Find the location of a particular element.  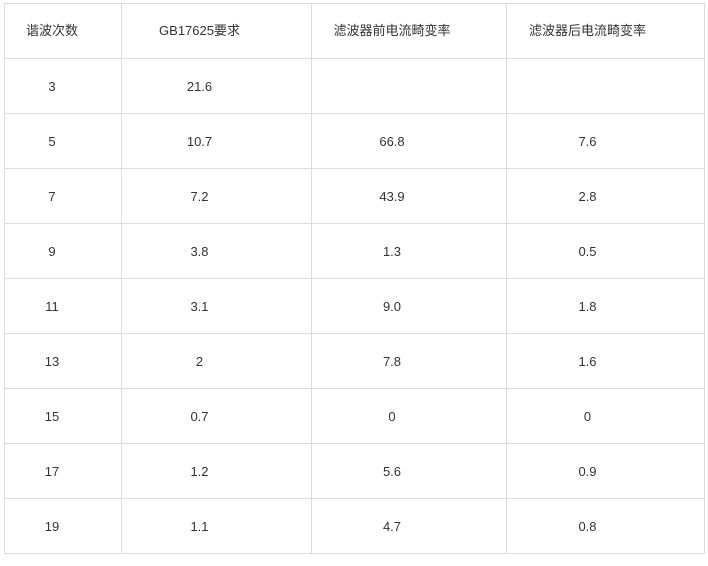

table-cell: 3.1 is located at coordinates (216, 306).